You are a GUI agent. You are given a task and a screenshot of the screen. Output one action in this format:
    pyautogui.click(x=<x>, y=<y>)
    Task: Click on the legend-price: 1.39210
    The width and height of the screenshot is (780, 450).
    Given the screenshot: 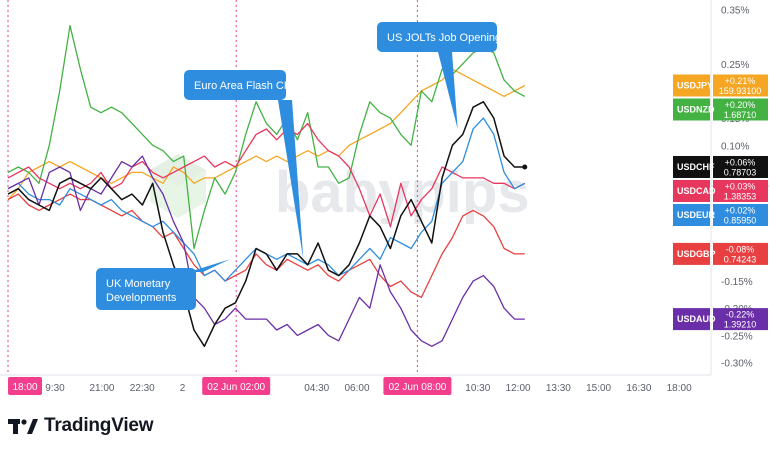 What is the action you would take?
    pyautogui.click(x=740, y=325)
    